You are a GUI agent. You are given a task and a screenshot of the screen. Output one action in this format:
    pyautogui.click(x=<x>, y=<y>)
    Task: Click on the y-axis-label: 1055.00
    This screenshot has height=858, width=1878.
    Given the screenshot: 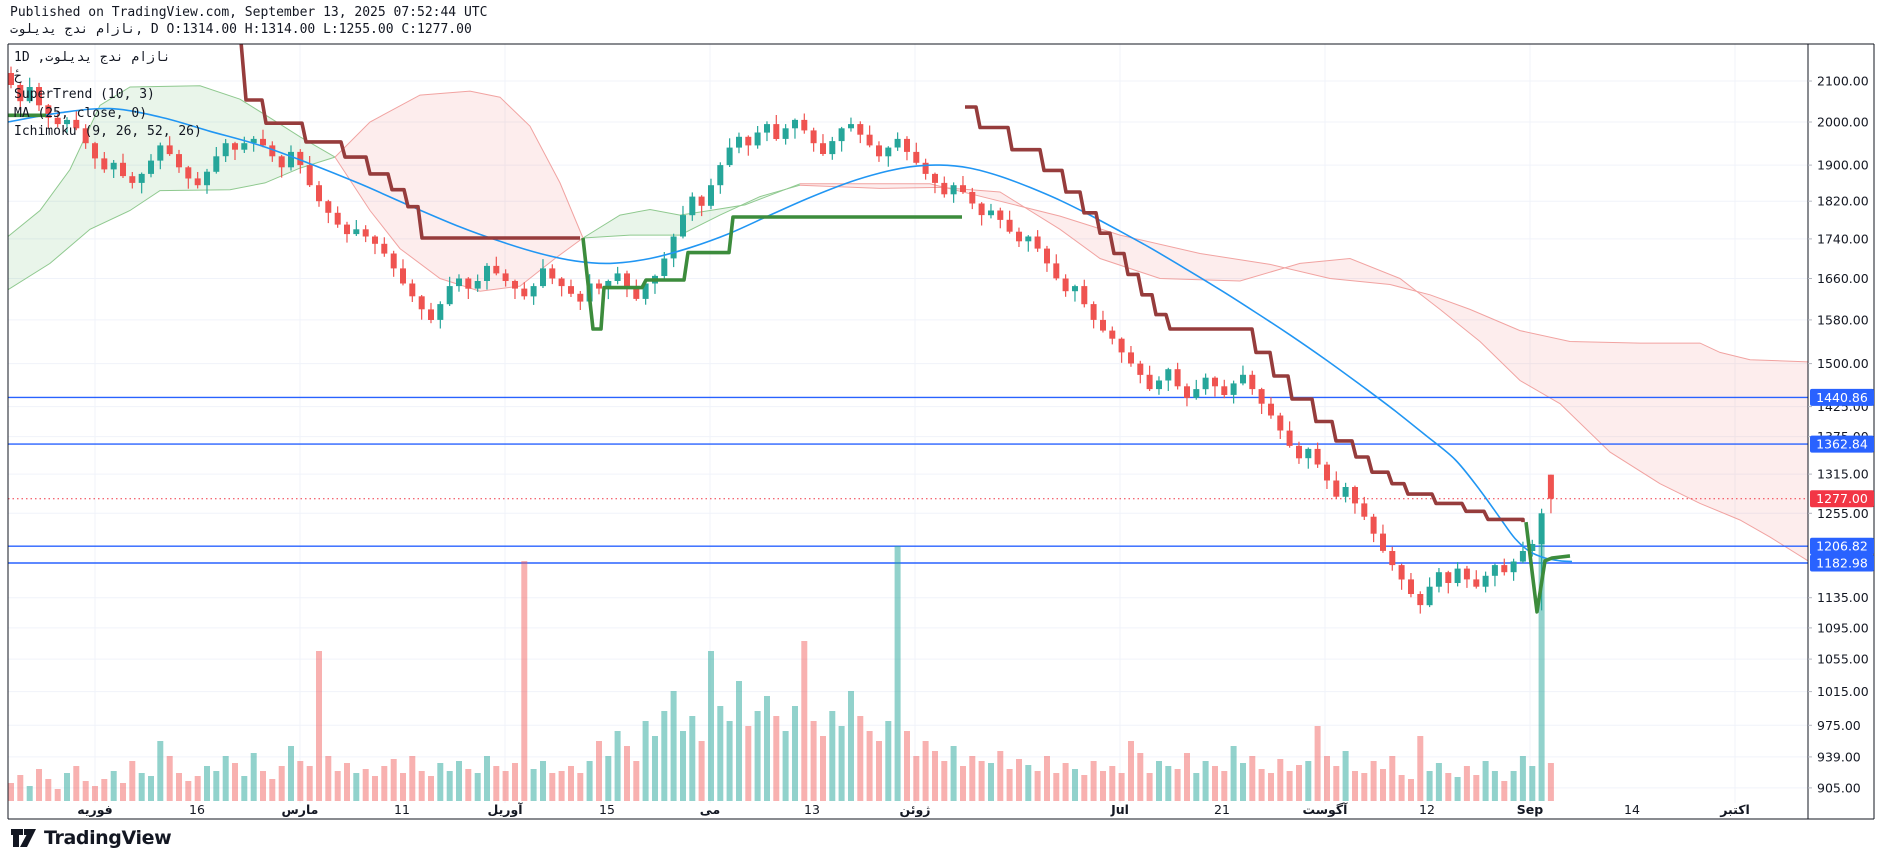 What is the action you would take?
    pyautogui.click(x=1843, y=659)
    